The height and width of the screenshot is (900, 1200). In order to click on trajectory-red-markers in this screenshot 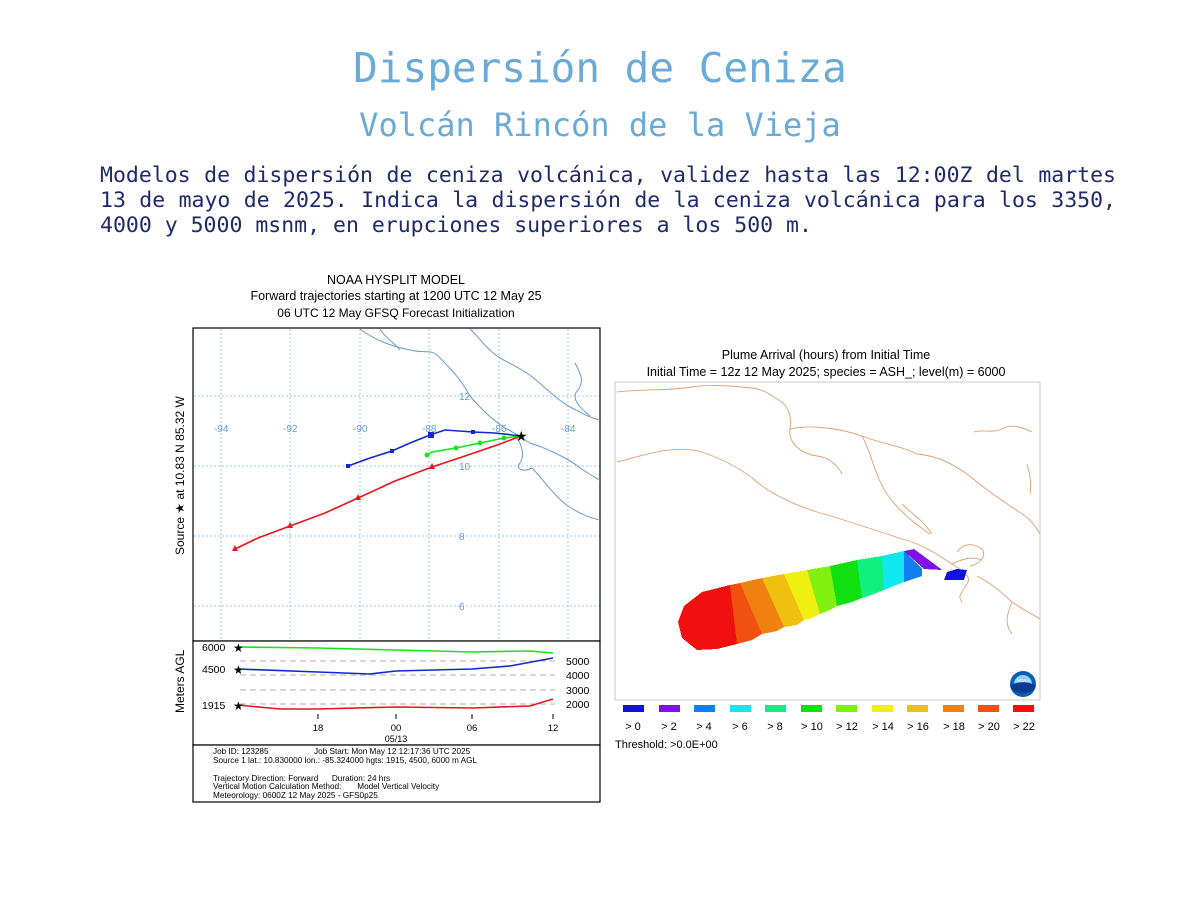, I will do `click(333, 507)`.